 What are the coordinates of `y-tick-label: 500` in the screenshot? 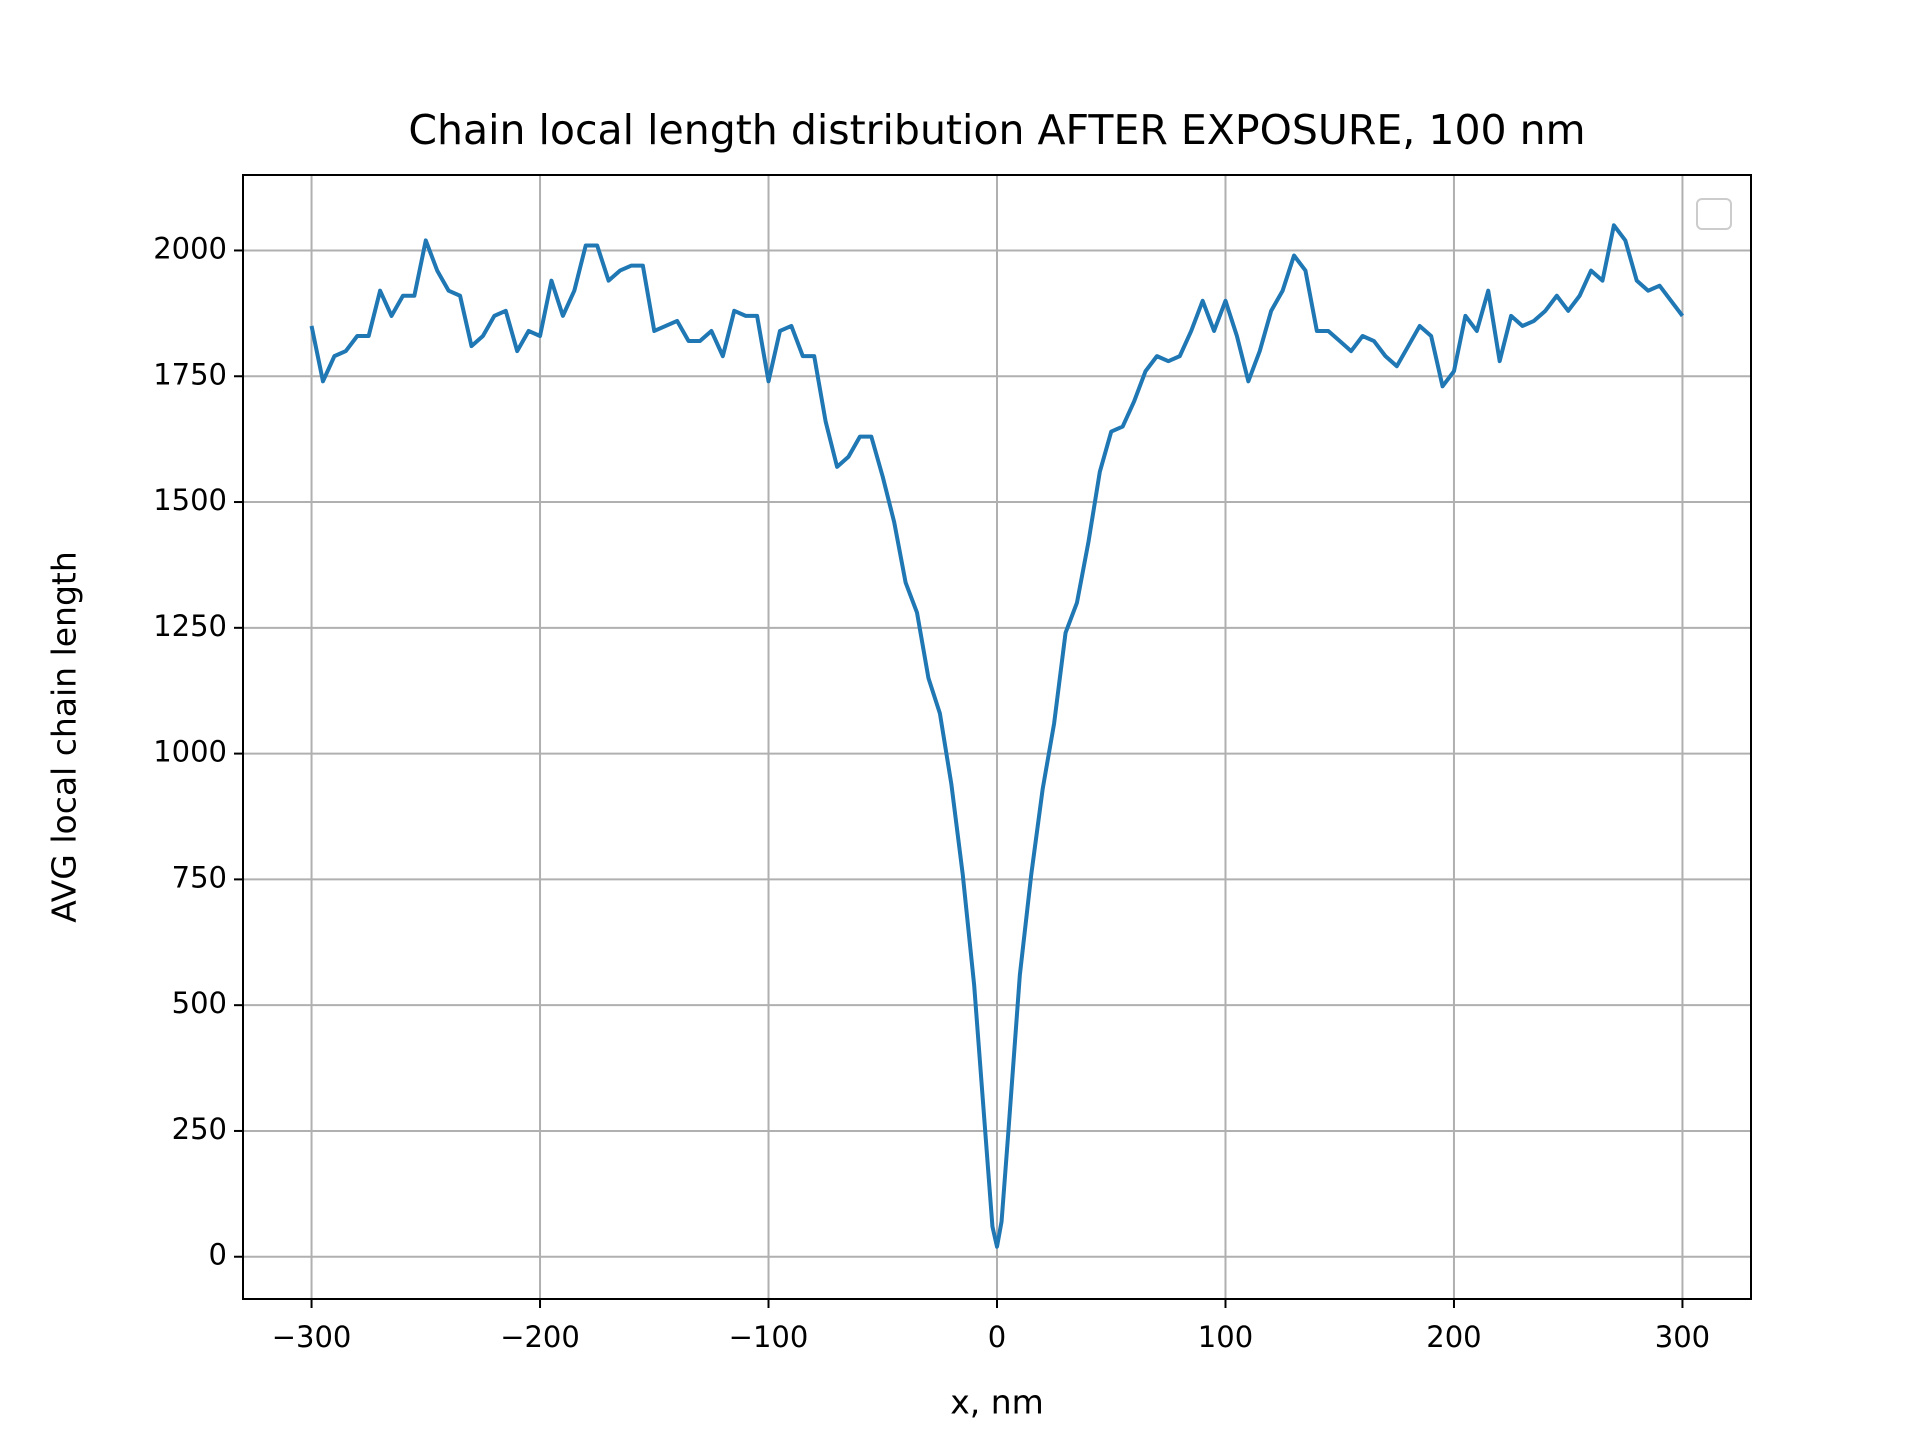 It's located at (199, 1003).